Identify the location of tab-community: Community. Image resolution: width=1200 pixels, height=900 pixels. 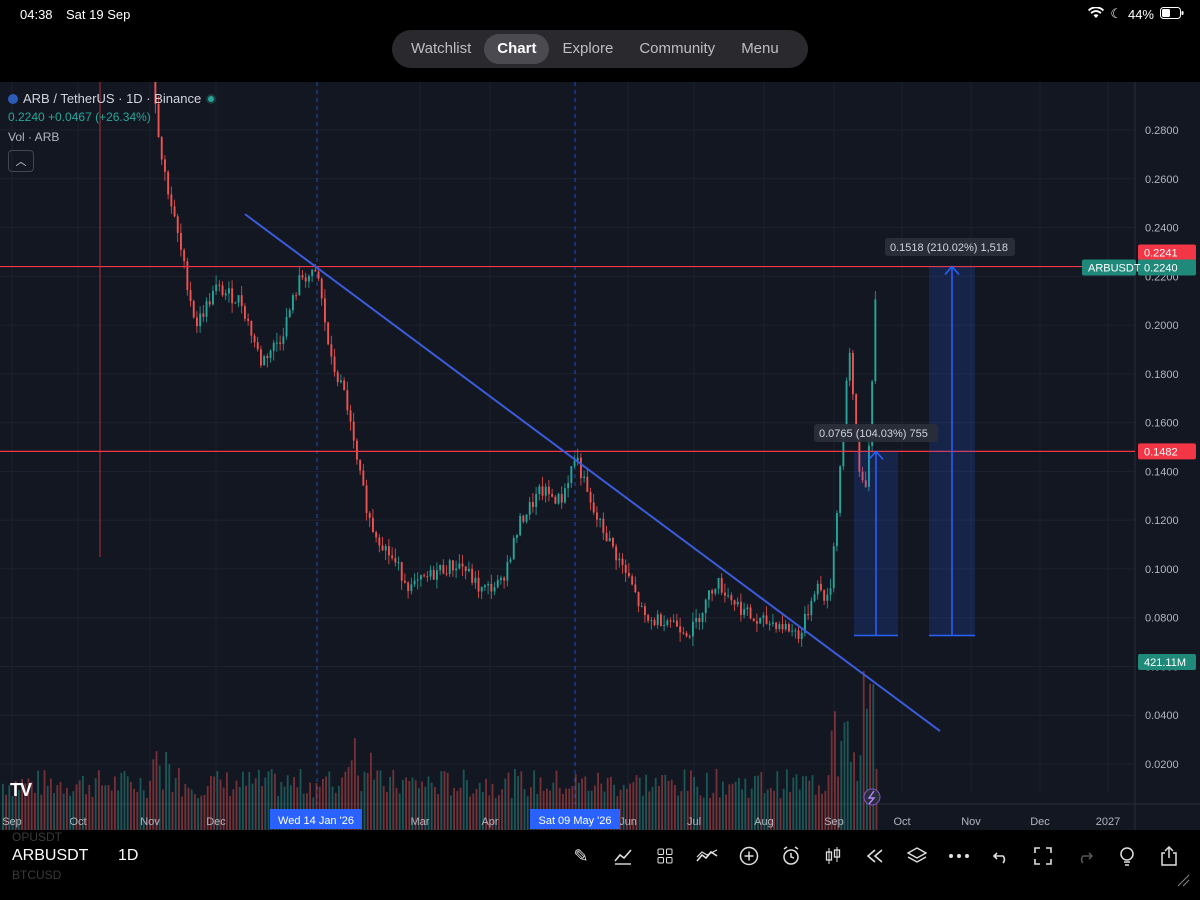
(677, 48).